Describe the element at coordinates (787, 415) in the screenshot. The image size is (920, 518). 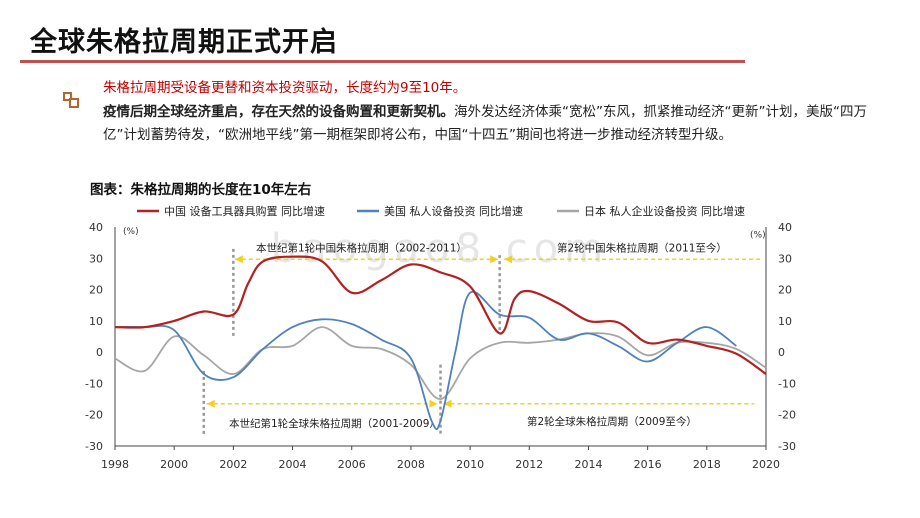
I see `y-tick-right-6: -20` at that location.